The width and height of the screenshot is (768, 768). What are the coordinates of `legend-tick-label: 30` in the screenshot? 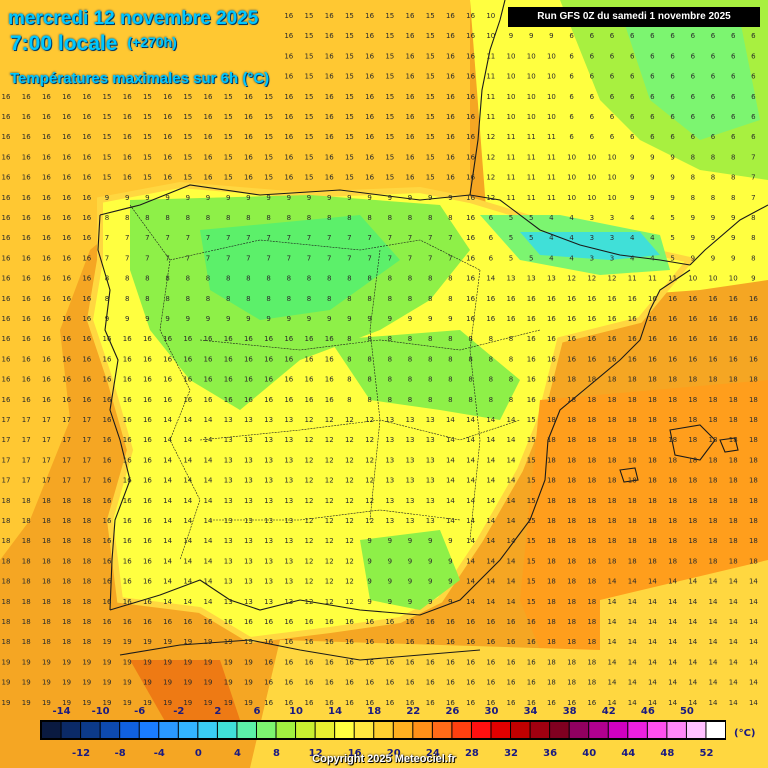 It's located at (492, 711).